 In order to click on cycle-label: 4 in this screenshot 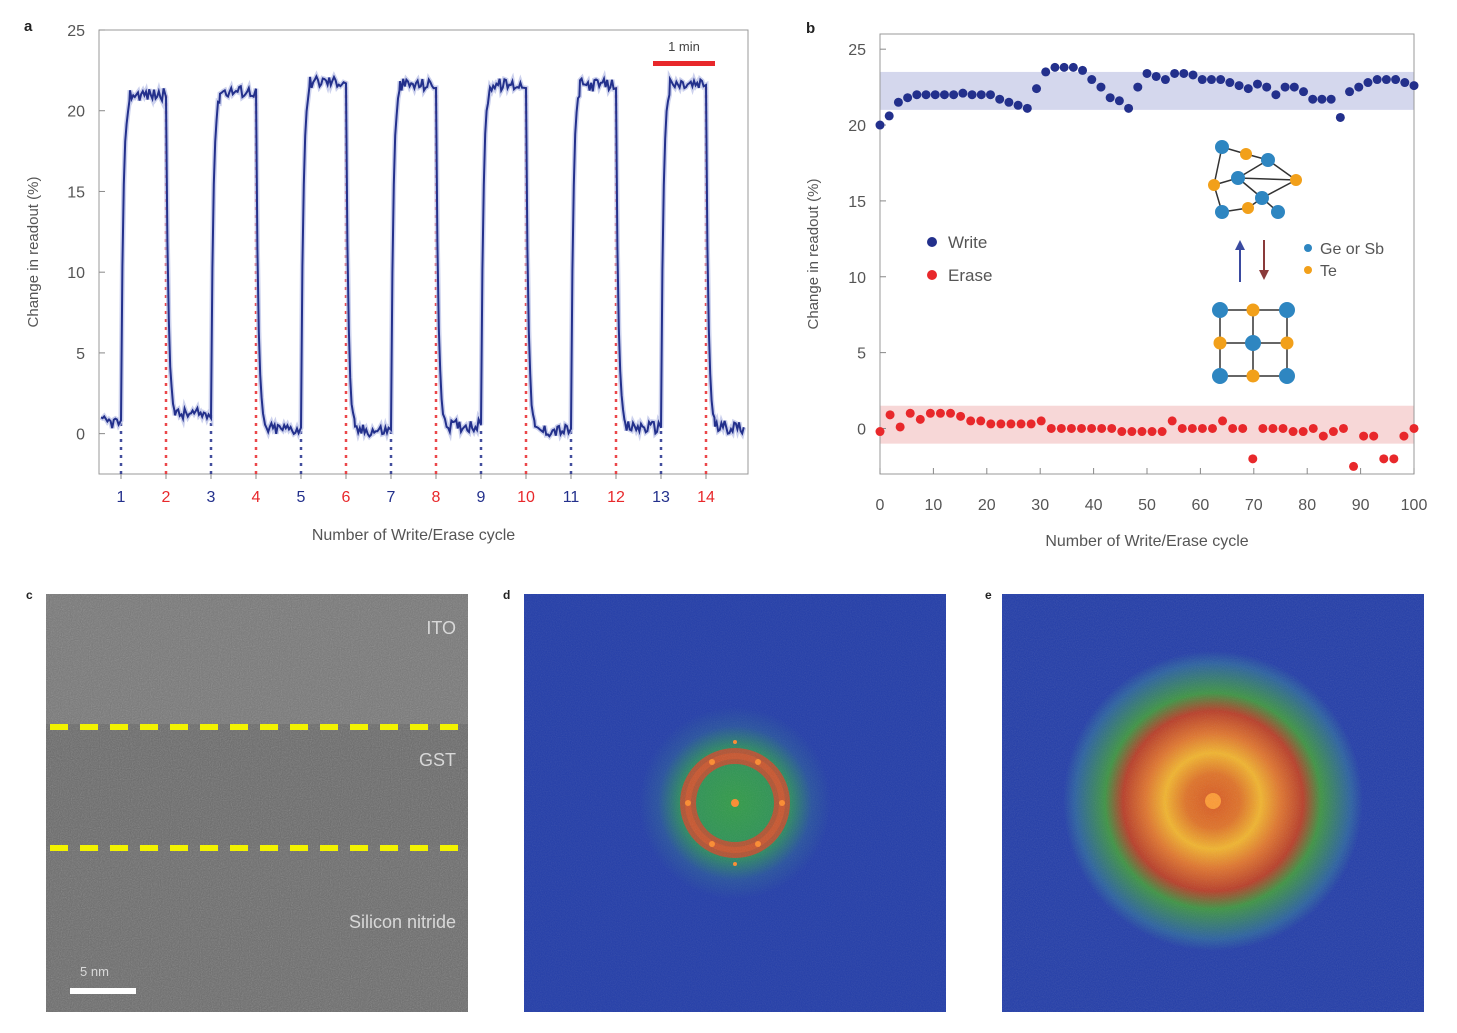, I will do `click(256, 497)`.